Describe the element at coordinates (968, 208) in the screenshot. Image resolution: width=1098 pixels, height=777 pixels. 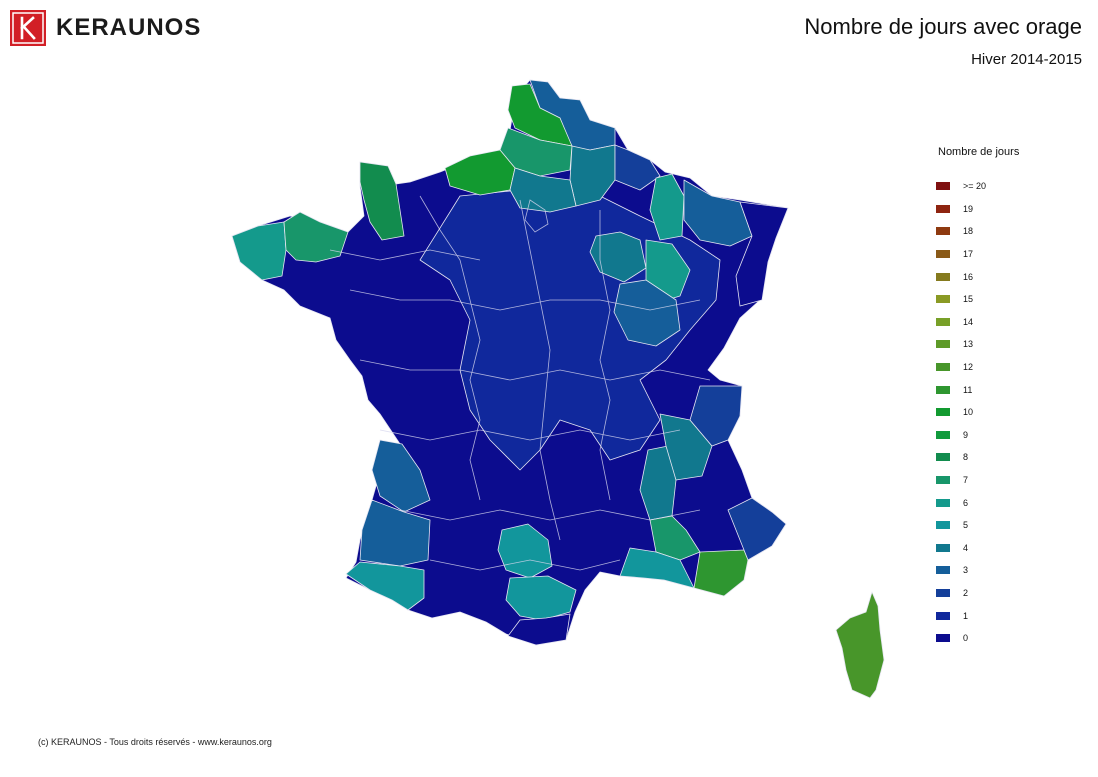
I see `legend-label: 19` at that location.